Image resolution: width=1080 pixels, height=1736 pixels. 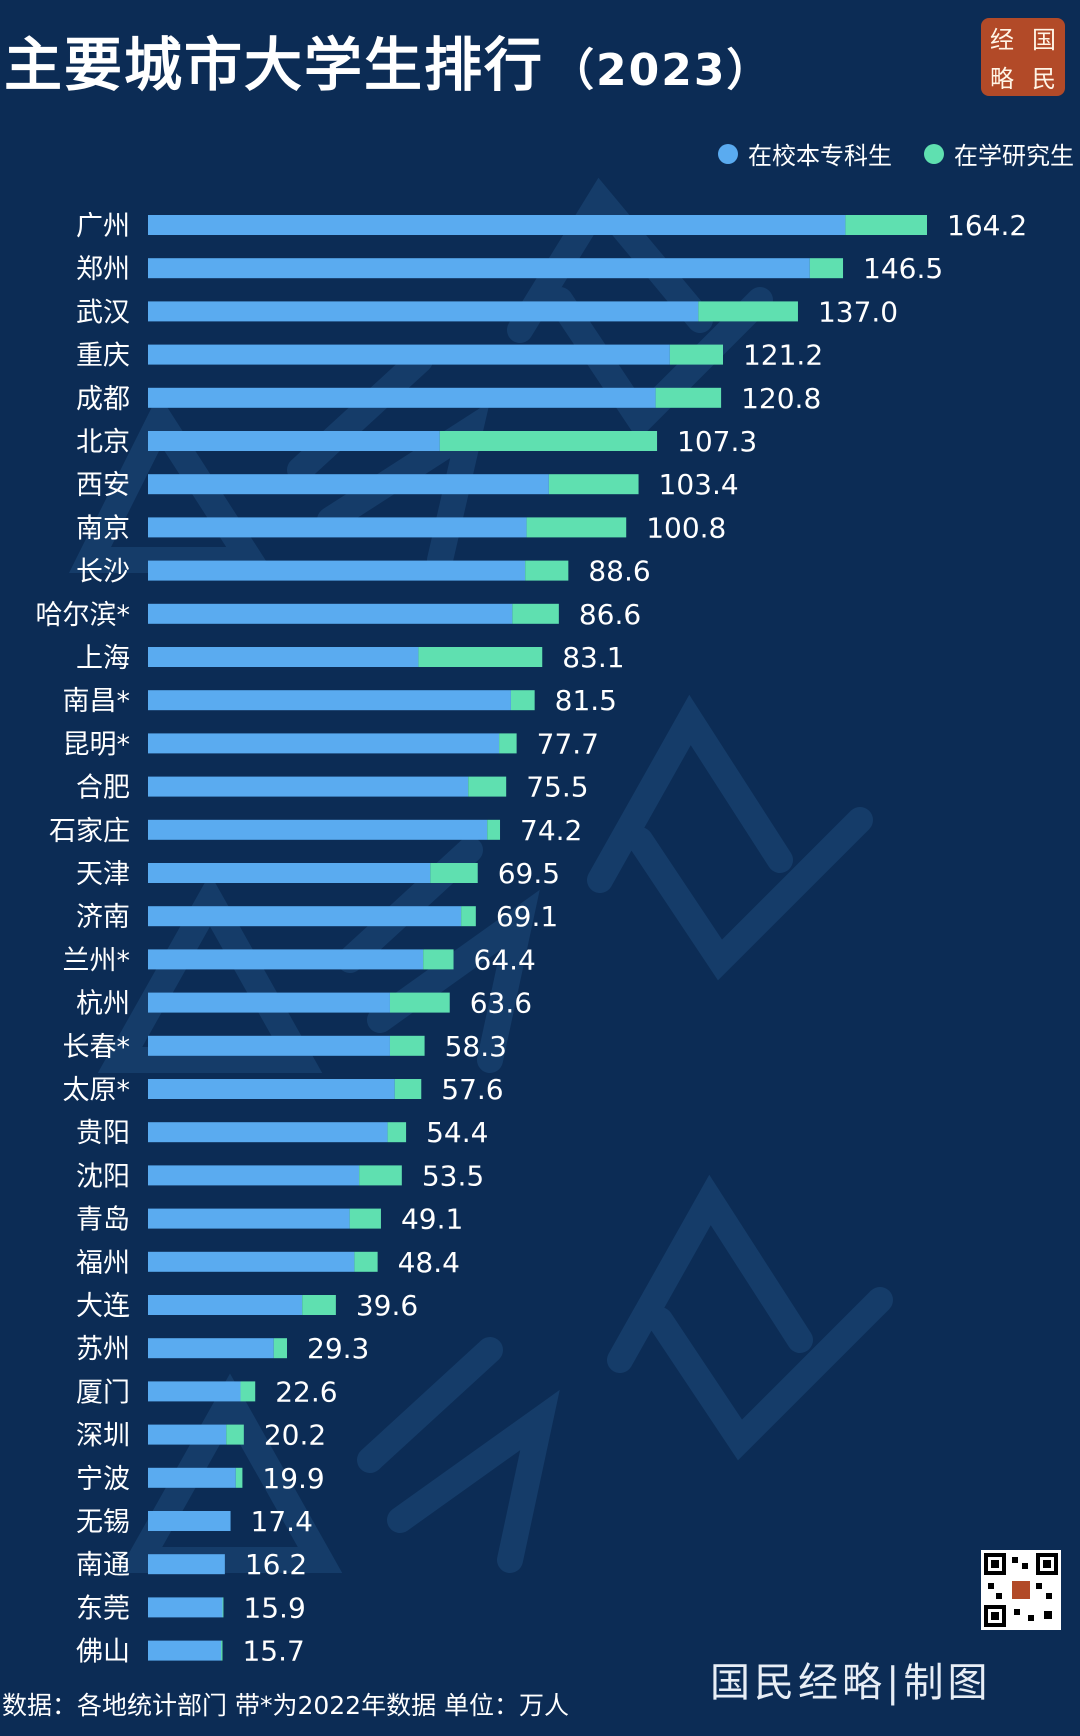 What do you see at coordinates (661, 70) in the screenshot?
I see `title-year: （2023）` at bounding box center [661, 70].